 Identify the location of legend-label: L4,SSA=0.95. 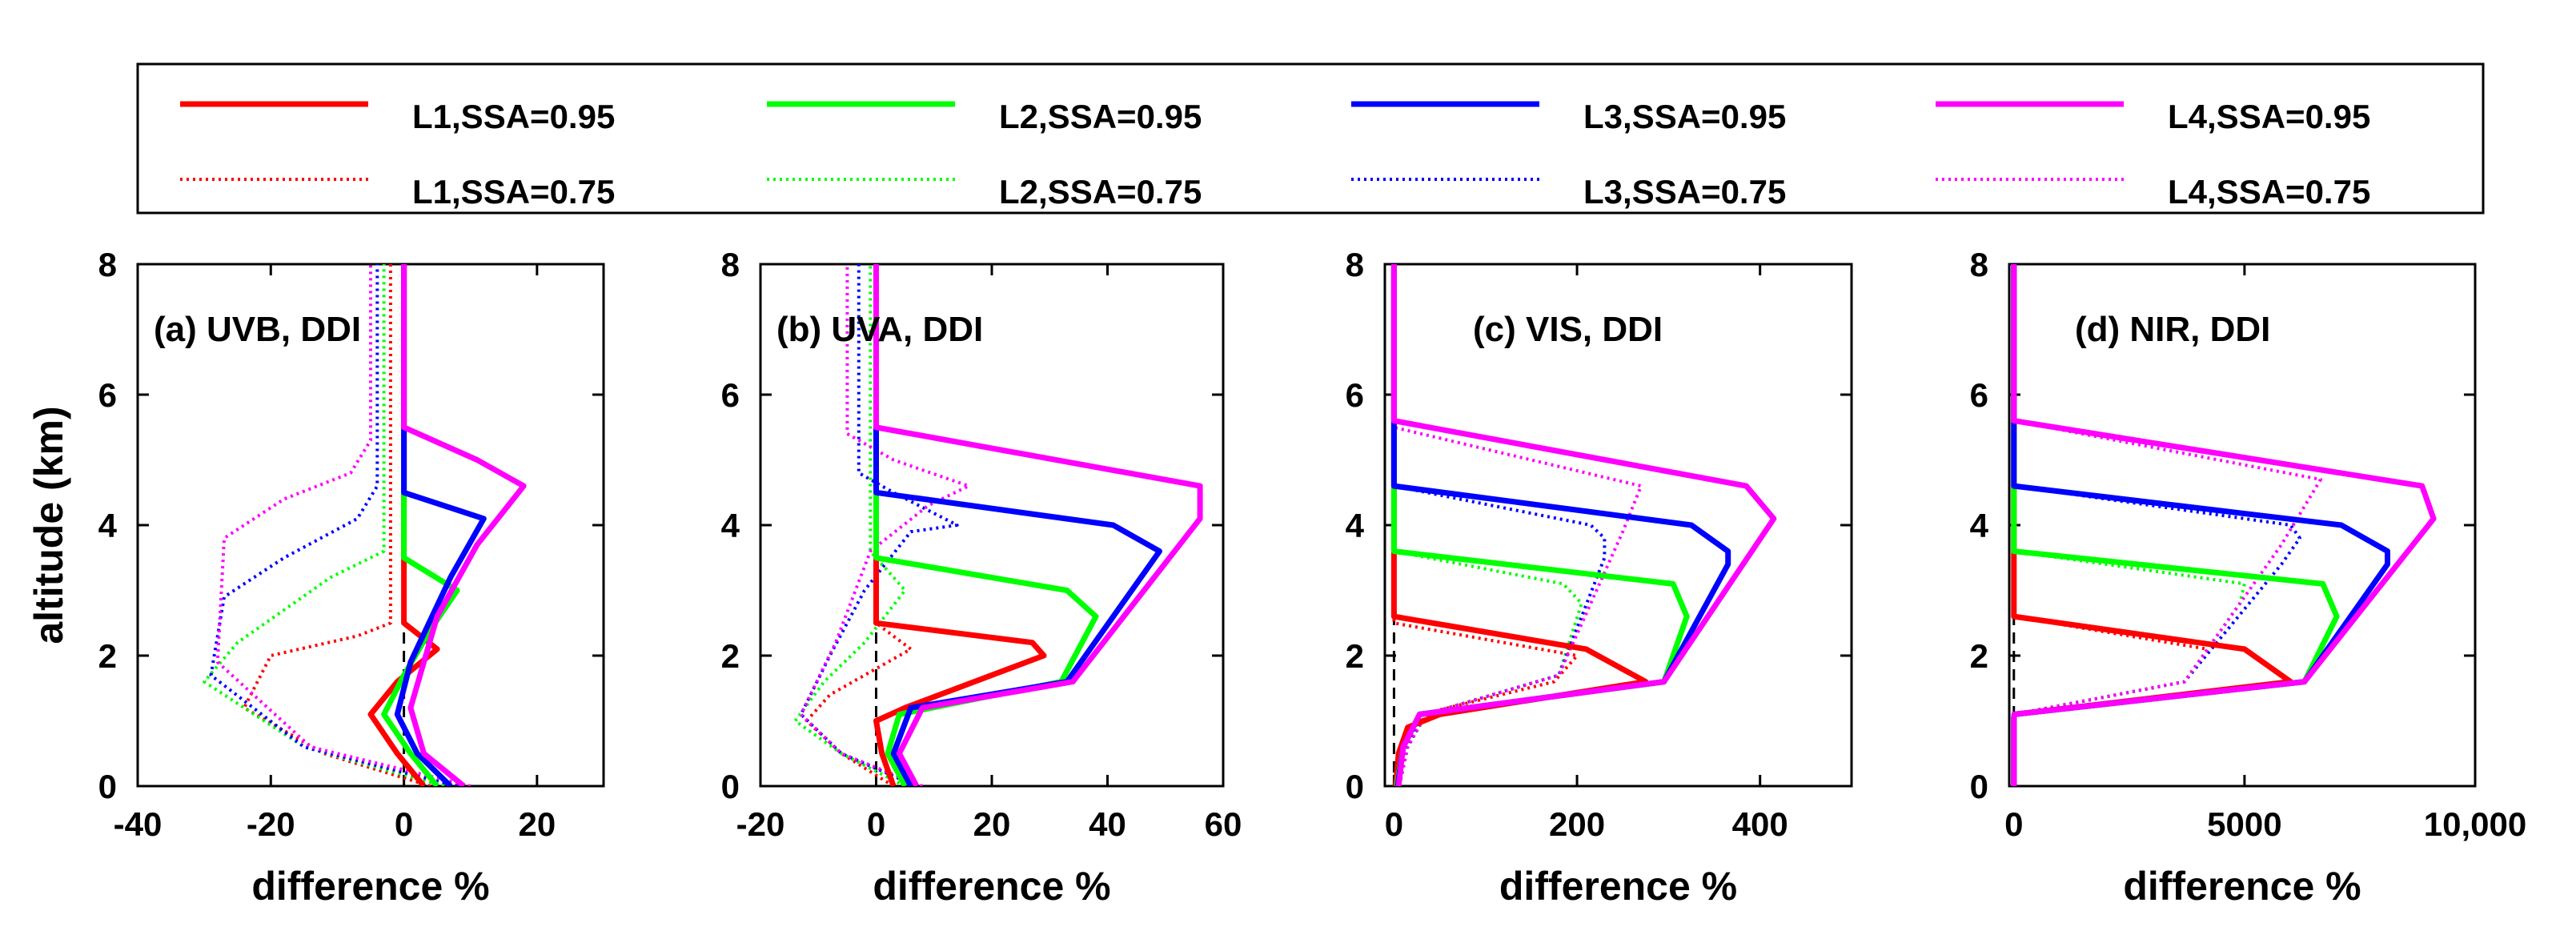
(2269, 116).